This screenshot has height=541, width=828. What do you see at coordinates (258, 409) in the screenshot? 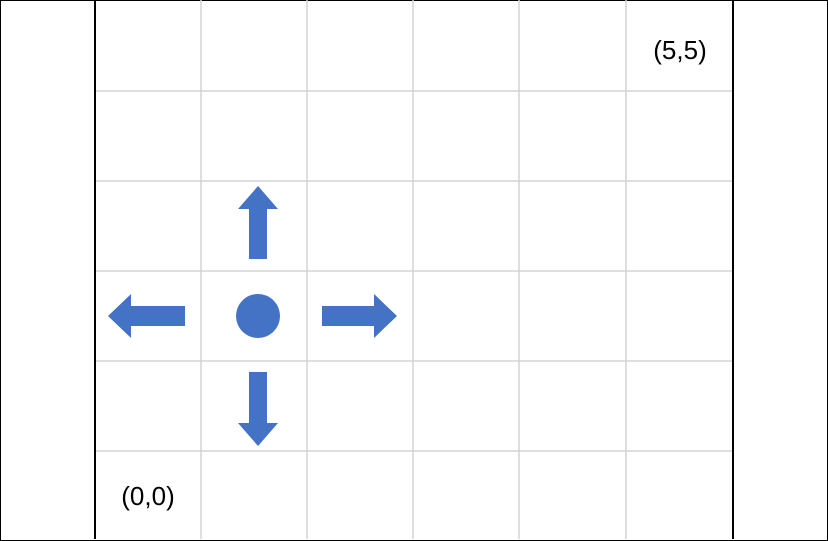
I see `arrow-down-icon` at bounding box center [258, 409].